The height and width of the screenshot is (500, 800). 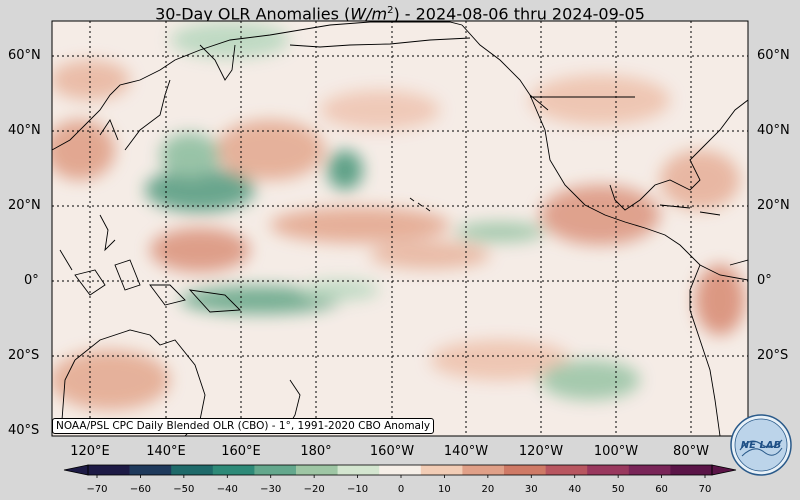 I want to click on lat-label-left: 60°N, so click(x=24, y=55).